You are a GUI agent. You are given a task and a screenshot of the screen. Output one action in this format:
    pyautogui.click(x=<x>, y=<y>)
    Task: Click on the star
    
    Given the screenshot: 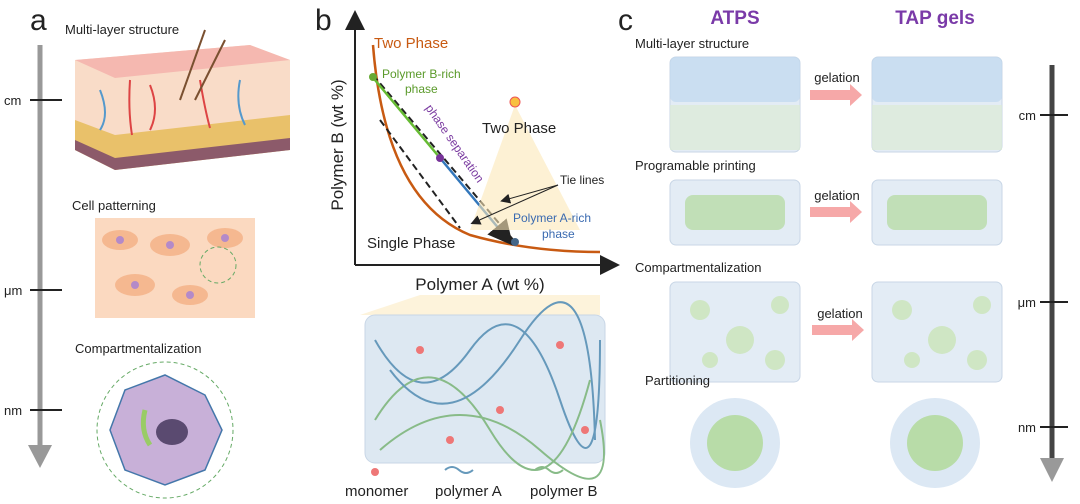 What is the action you would take?
    pyautogui.click(x=515, y=102)
    